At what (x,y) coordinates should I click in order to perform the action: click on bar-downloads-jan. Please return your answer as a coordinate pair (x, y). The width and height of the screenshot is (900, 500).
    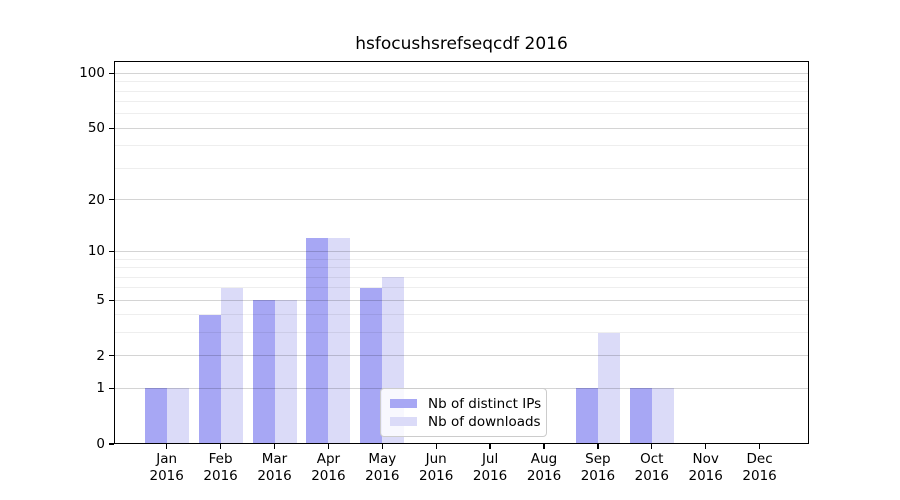
    Looking at the image, I should click on (177, 416).